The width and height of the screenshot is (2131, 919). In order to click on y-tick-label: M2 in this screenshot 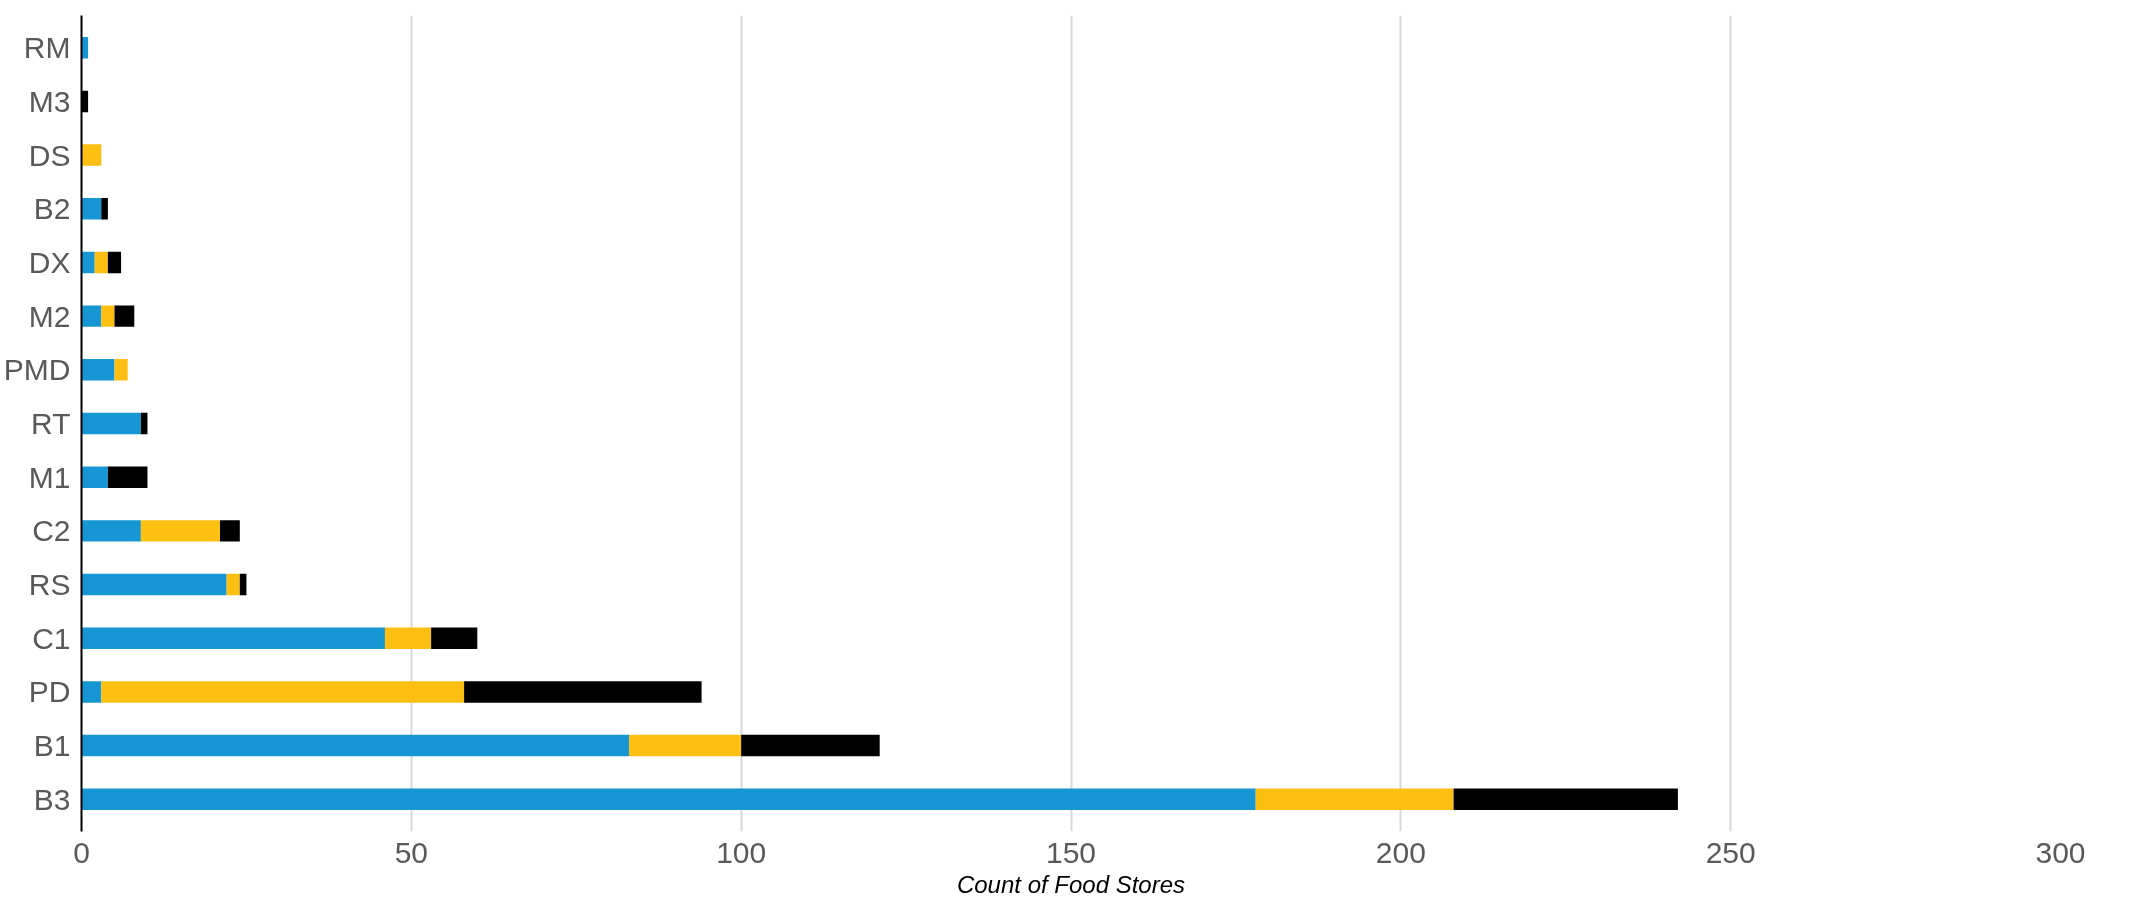, I will do `click(49, 316)`.